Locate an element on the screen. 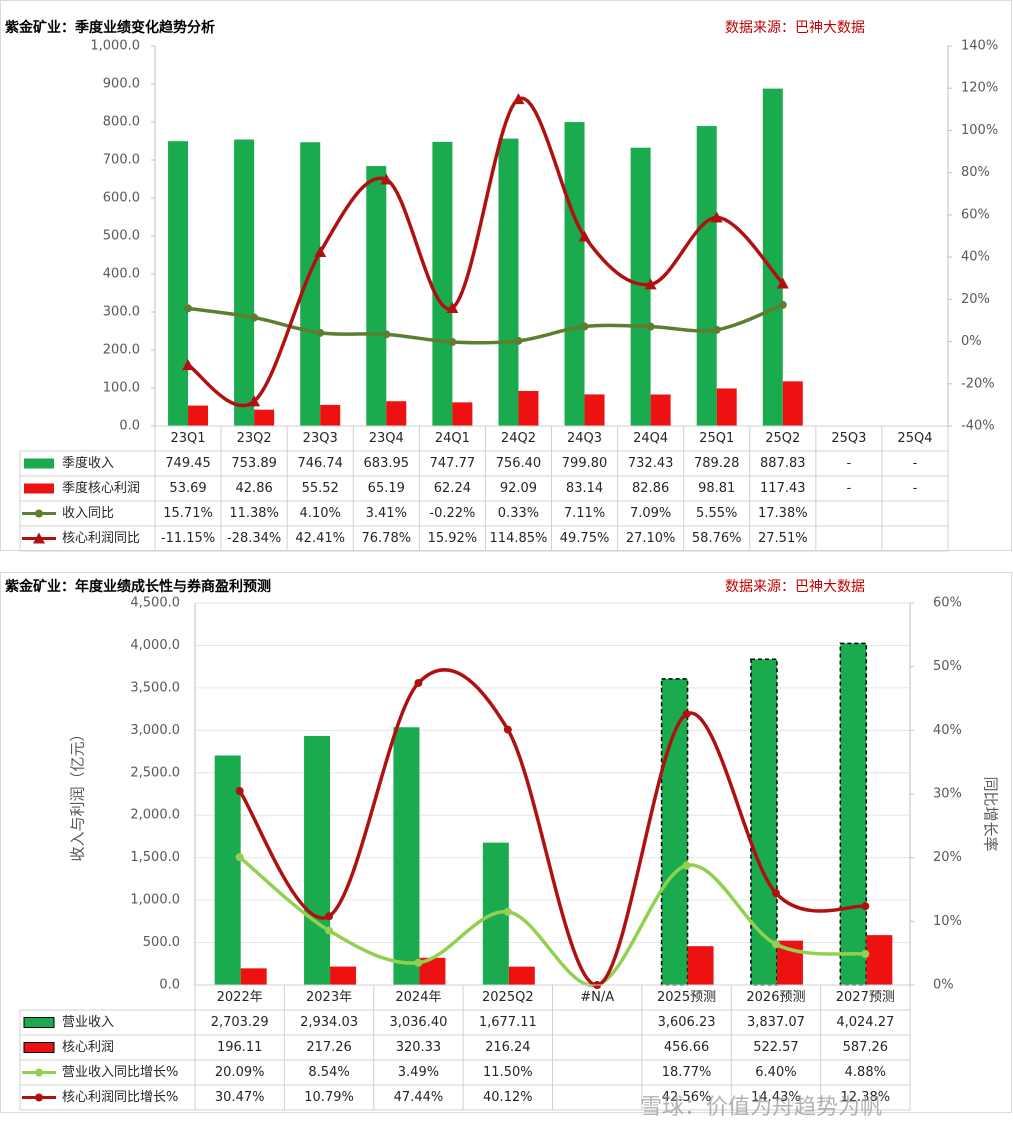 This screenshot has height=1138, width=1013. table-value: 887.83 is located at coordinates (783, 463).